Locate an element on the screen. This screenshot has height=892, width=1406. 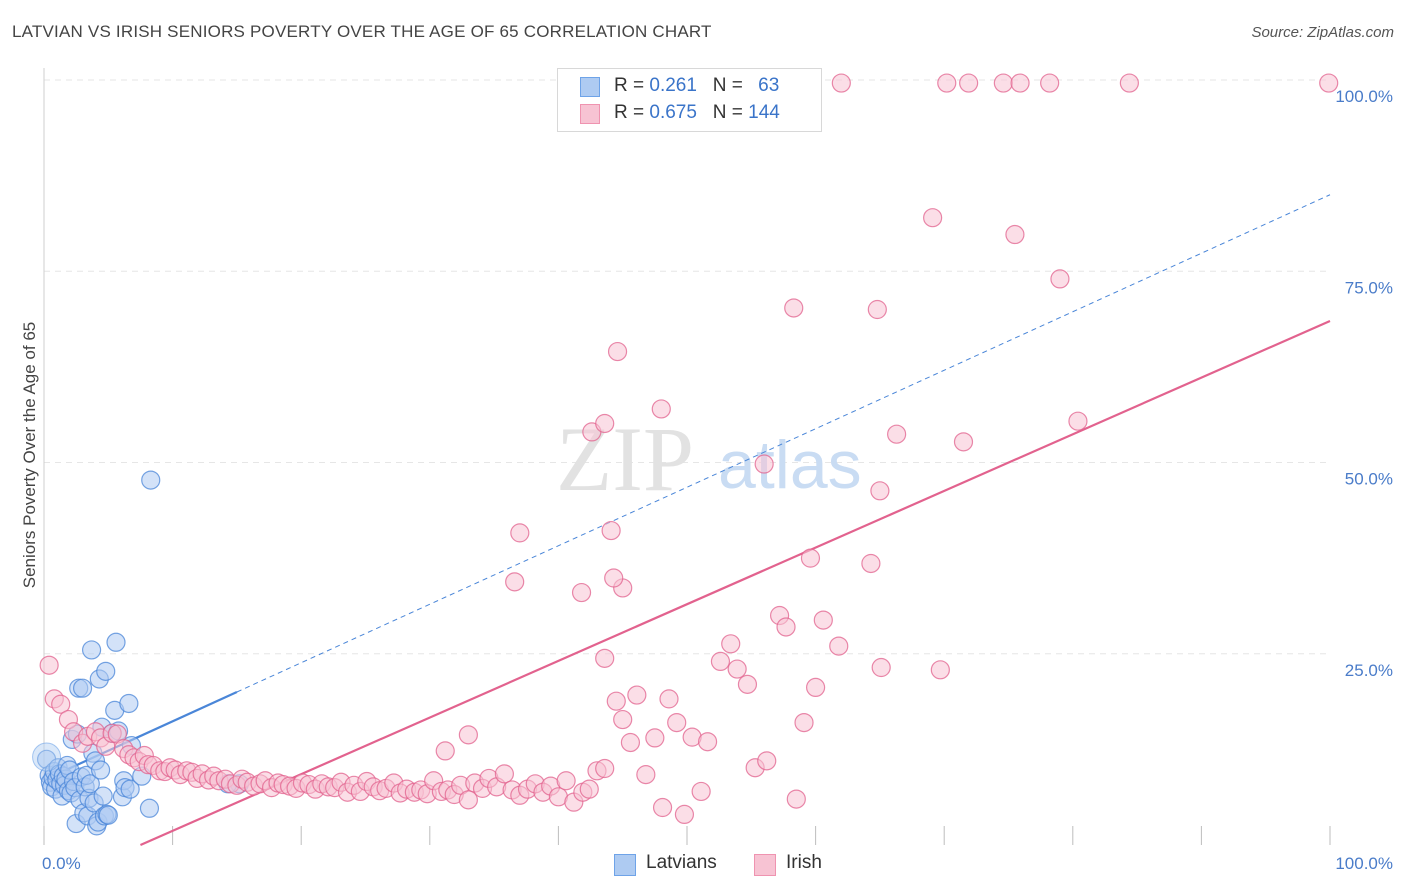
watermark-atlas: atlas is located at coordinates (790, 465).